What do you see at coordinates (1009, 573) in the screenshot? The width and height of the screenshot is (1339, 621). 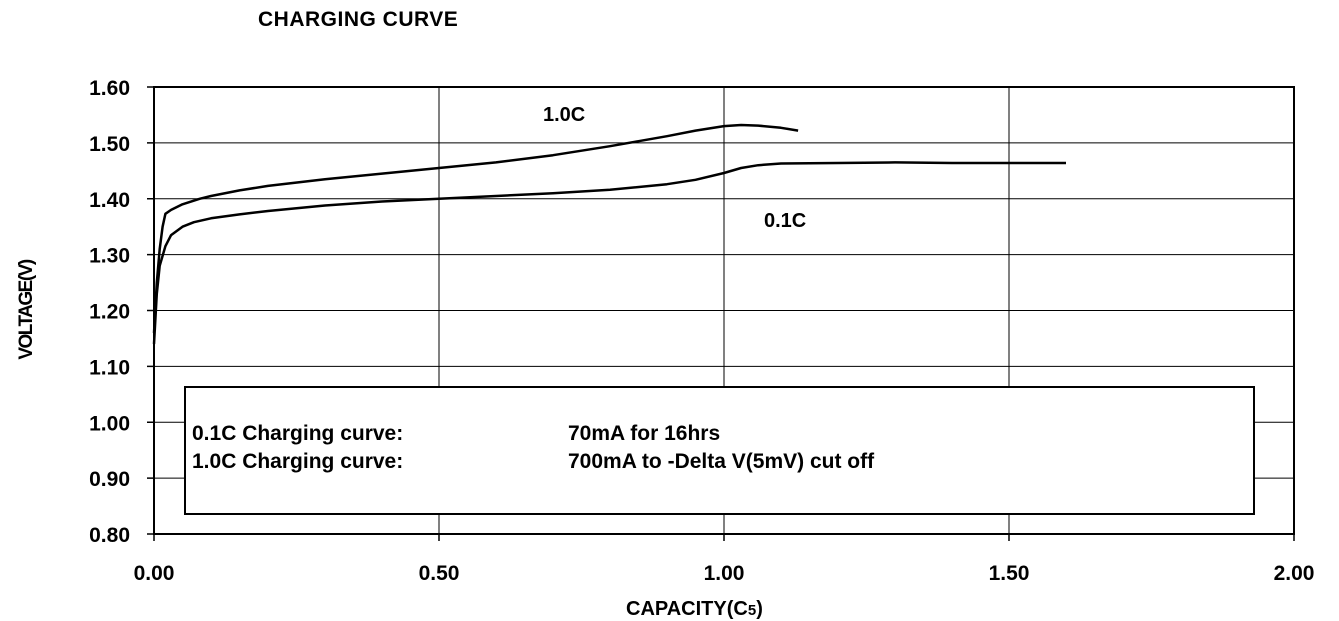 I see `x-tick-label: 1.50` at bounding box center [1009, 573].